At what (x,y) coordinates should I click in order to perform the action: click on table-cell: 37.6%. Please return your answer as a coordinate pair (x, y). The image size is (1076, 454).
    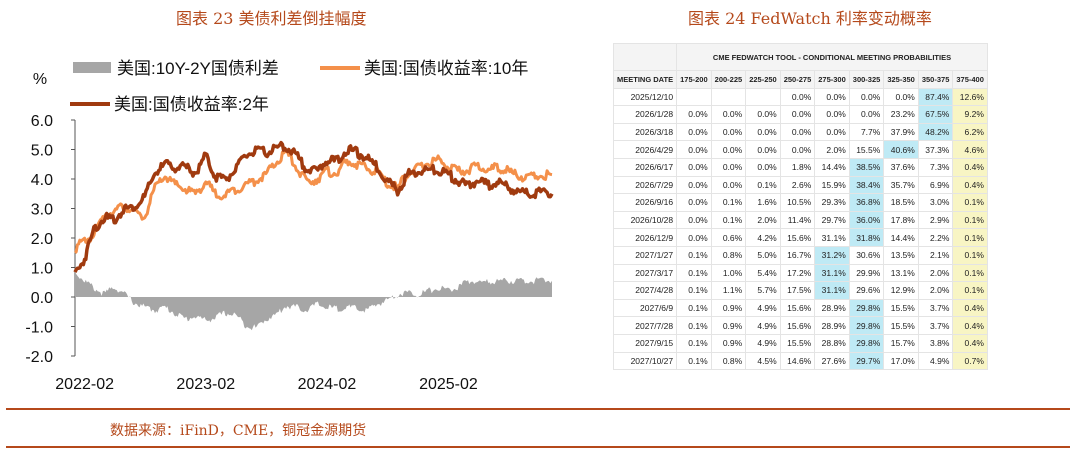
    Looking at the image, I should click on (901, 167).